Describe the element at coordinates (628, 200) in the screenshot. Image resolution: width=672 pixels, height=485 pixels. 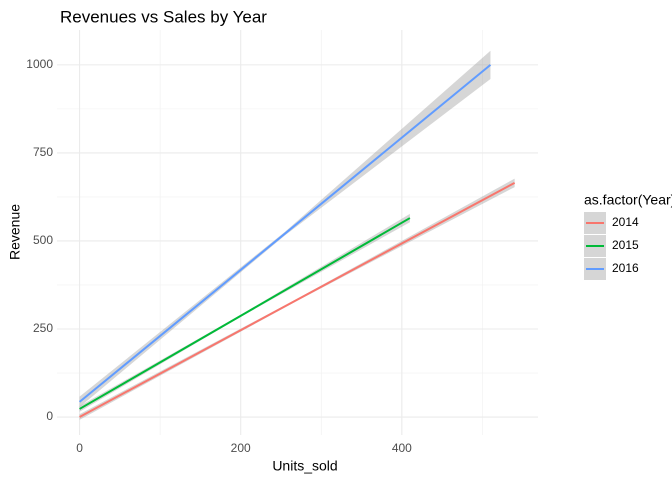
I see `legend-title: as.factor(Year)` at that location.